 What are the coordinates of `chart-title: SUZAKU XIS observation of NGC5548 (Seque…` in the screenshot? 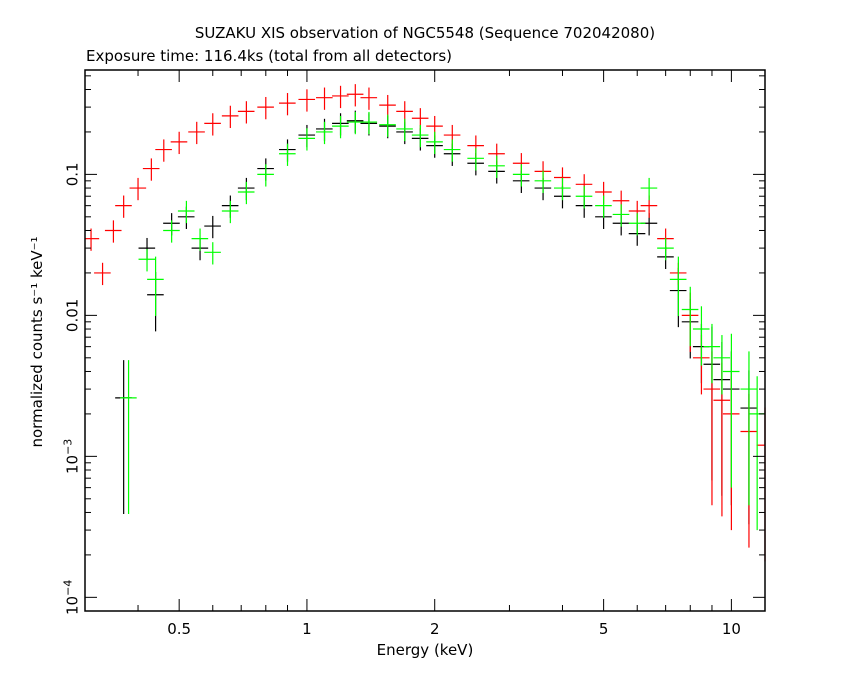 It's located at (425, 33).